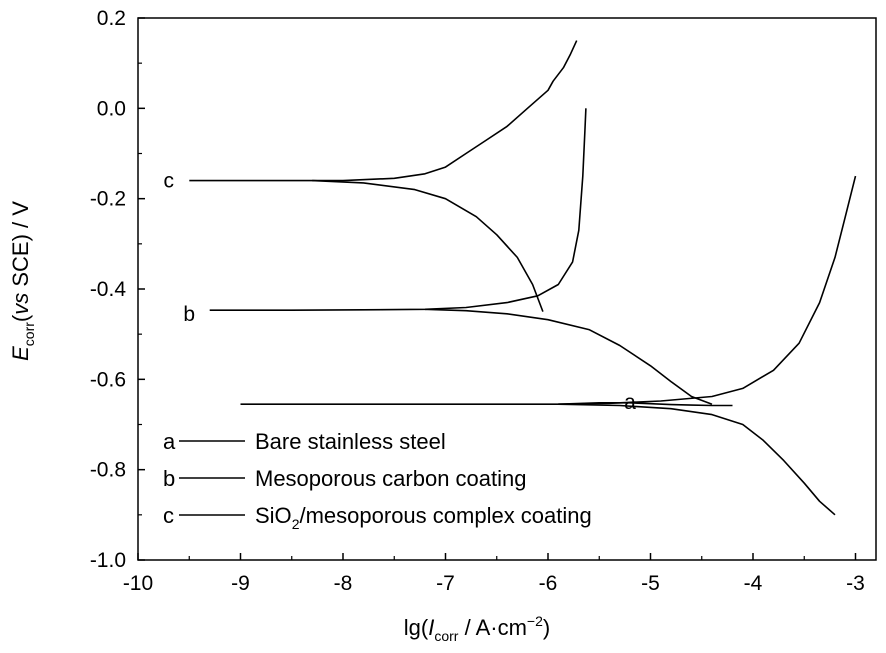  What do you see at coordinates (855, 583) in the screenshot?
I see `x-tick-label: -3` at bounding box center [855, 583].